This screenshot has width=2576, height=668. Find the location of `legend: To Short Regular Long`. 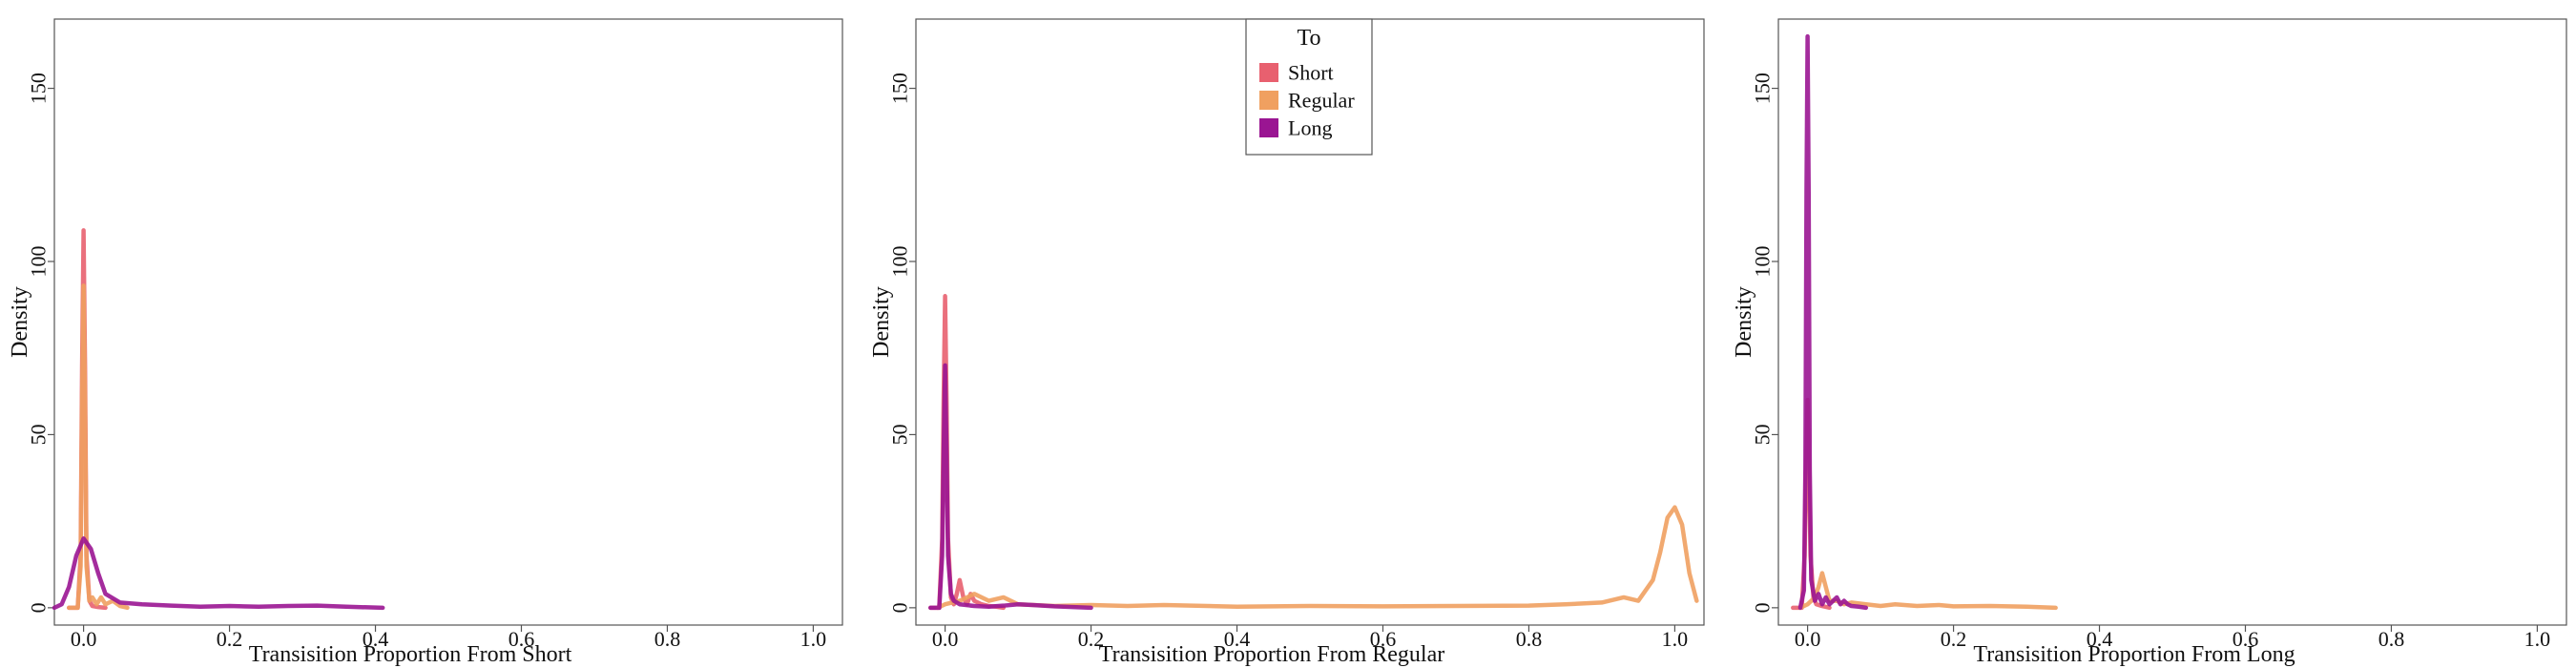

legend: To Short Regular Long is located at coordinates (1309, 87).